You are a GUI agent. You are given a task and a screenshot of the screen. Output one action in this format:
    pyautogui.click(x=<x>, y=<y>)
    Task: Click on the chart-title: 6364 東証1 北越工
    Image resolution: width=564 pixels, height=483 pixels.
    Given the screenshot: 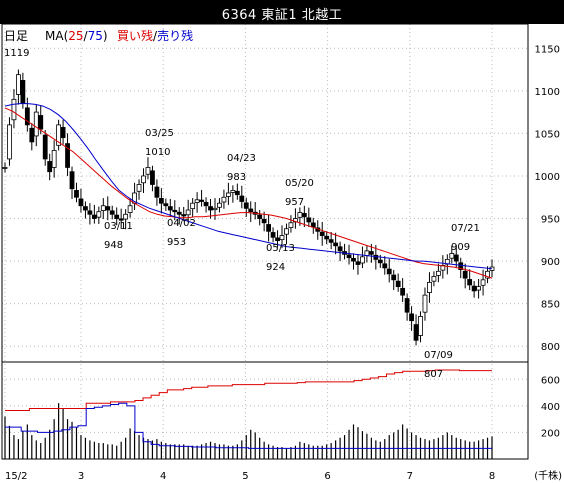 What is the action you would take?
    pyautogui.click(x=282, y=15)
    